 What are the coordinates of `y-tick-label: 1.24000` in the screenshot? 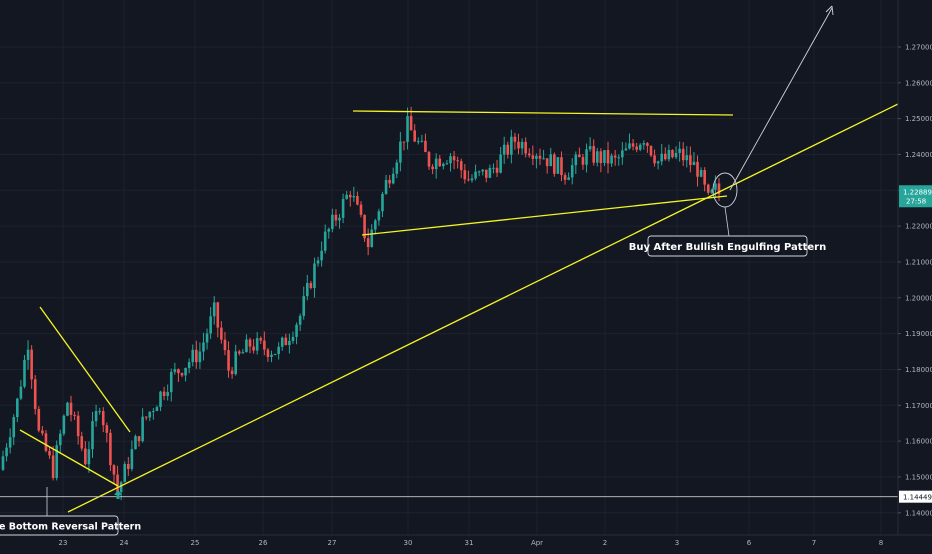 It's located at (918, 155).